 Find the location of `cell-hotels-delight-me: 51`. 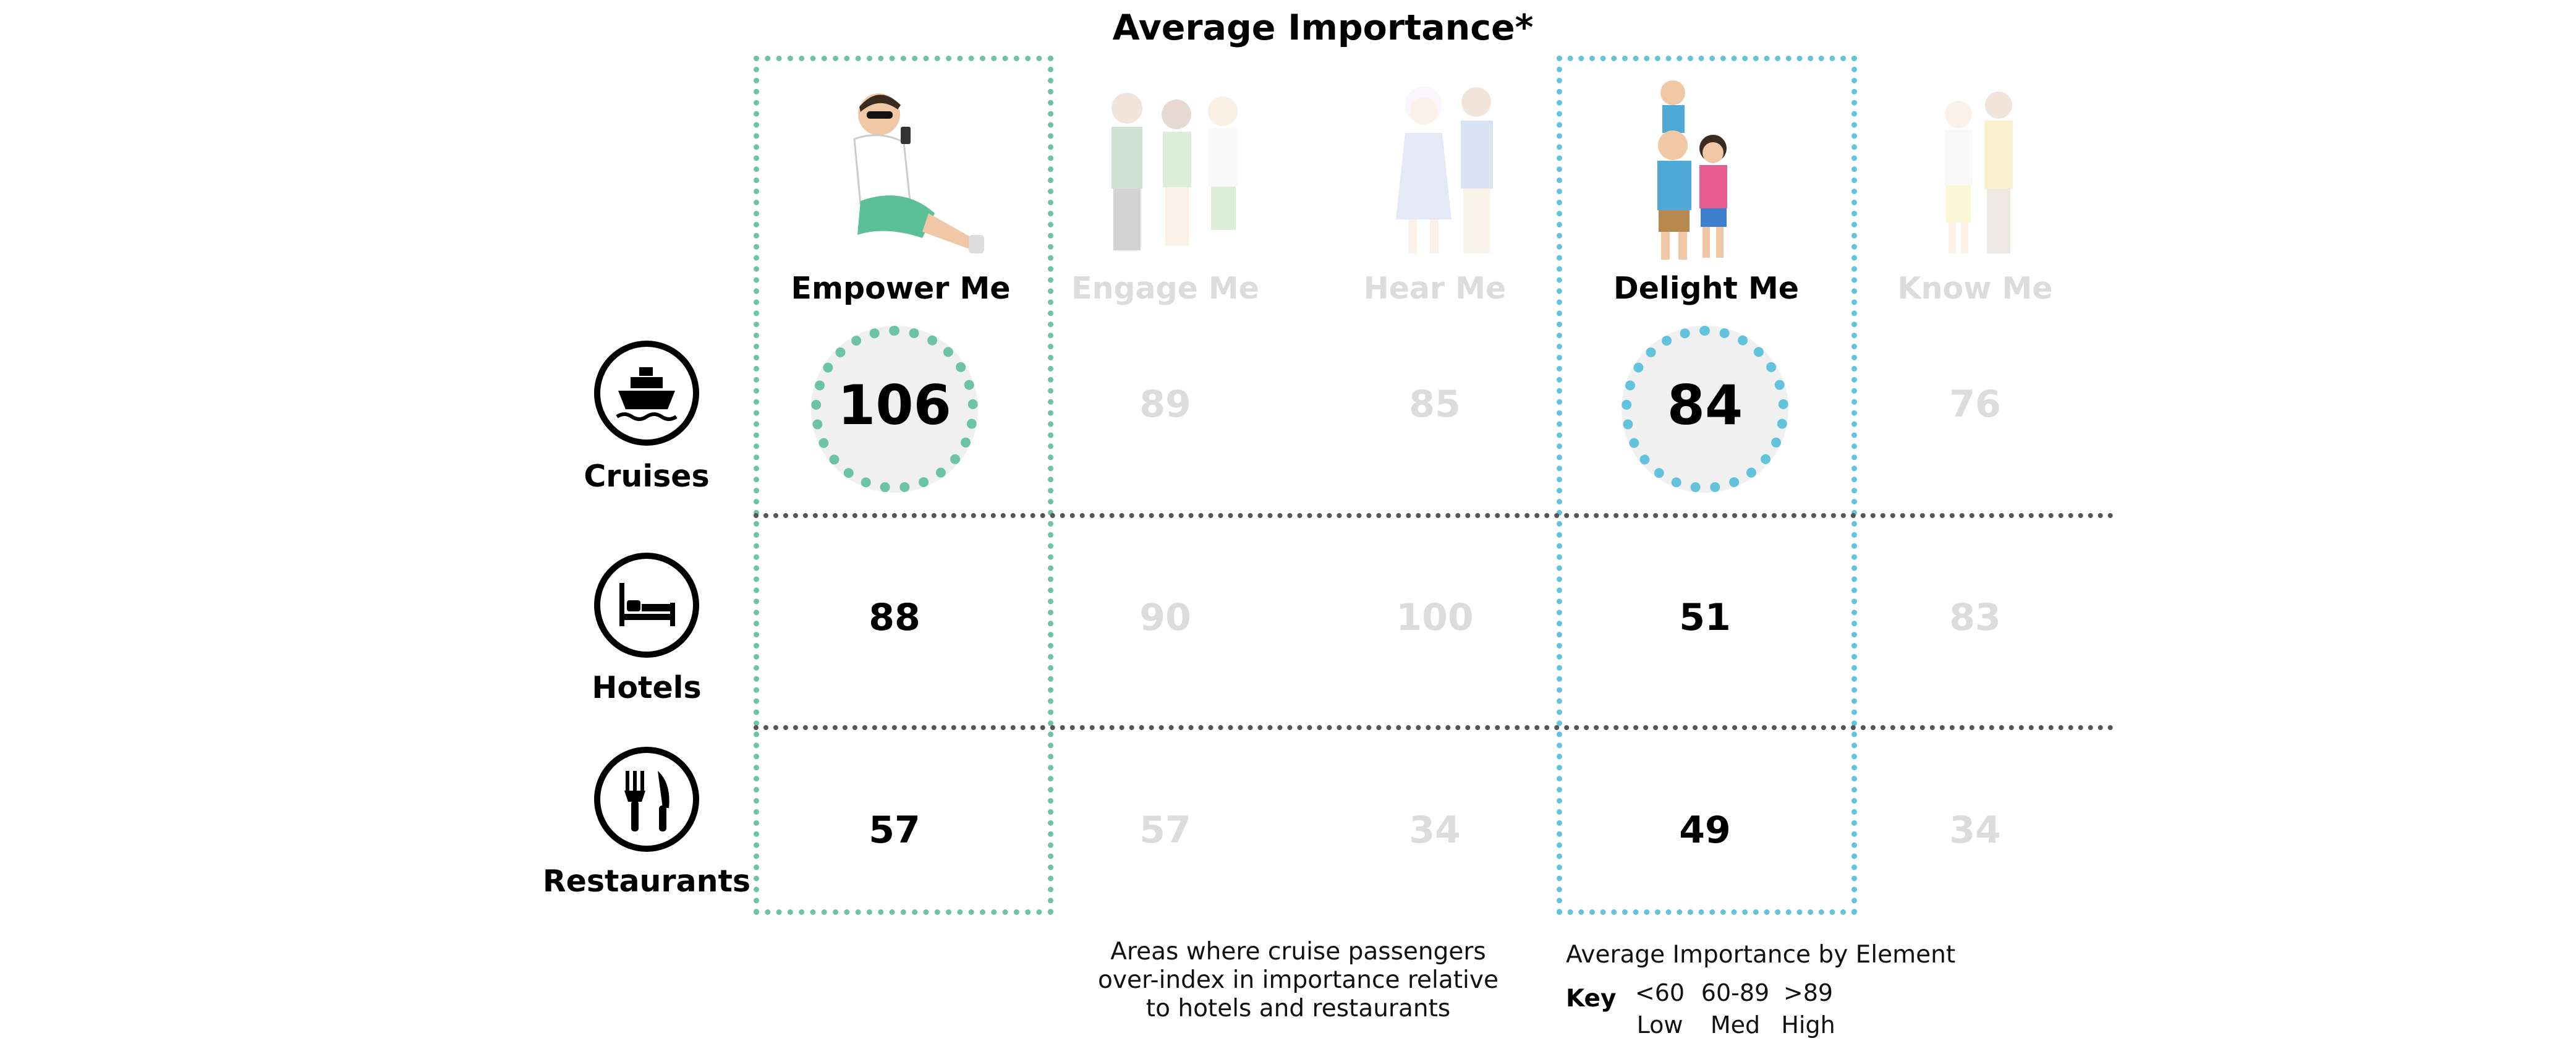

cell-hotels-delight-me: 51 is located at coordinates (1705, 617).